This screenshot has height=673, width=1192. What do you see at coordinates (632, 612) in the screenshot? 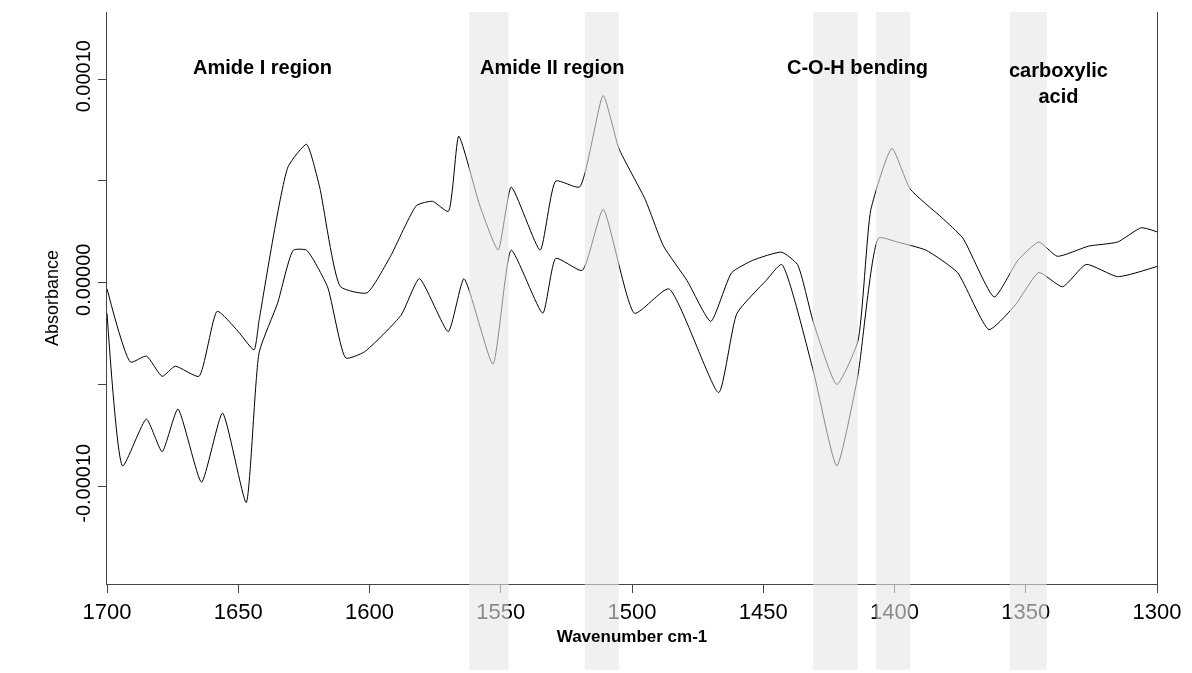
I see `x-tick-label: 1500` at bounding box center [632, 612].